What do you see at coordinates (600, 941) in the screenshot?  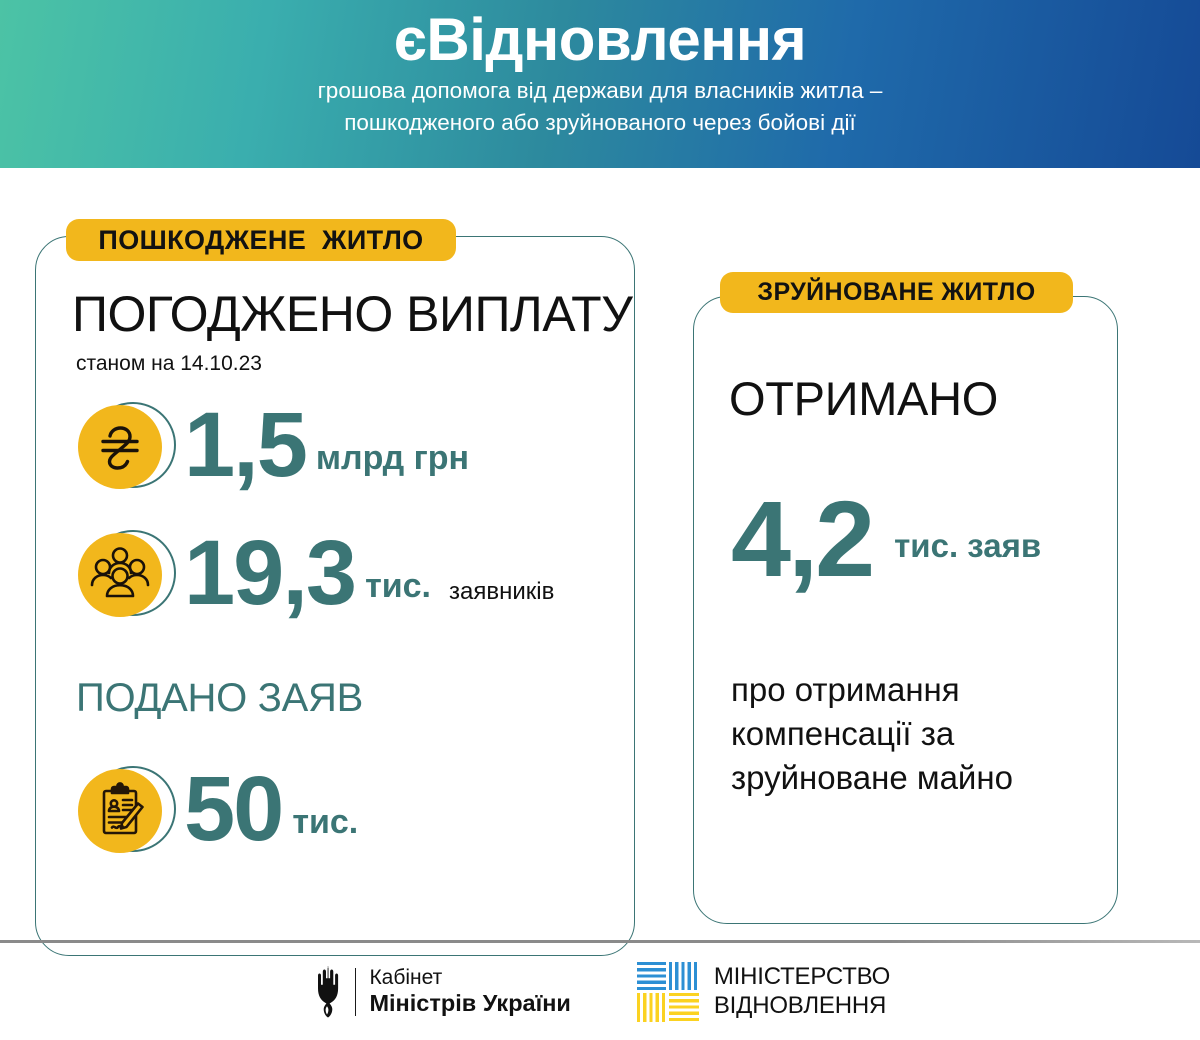 I see `footer-divider` at bounding box center [600, 941].